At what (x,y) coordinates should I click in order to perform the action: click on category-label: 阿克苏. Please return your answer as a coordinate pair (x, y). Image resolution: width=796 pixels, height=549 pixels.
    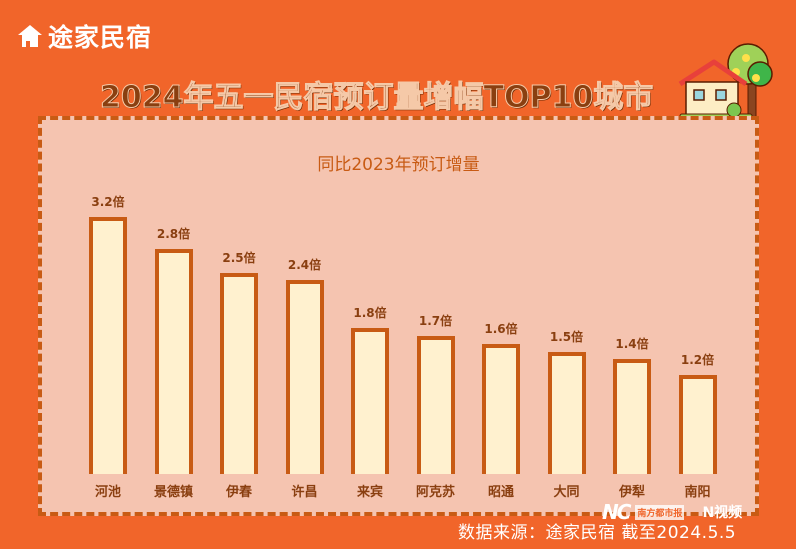
    Looking at the image, I should click on (435, 492).